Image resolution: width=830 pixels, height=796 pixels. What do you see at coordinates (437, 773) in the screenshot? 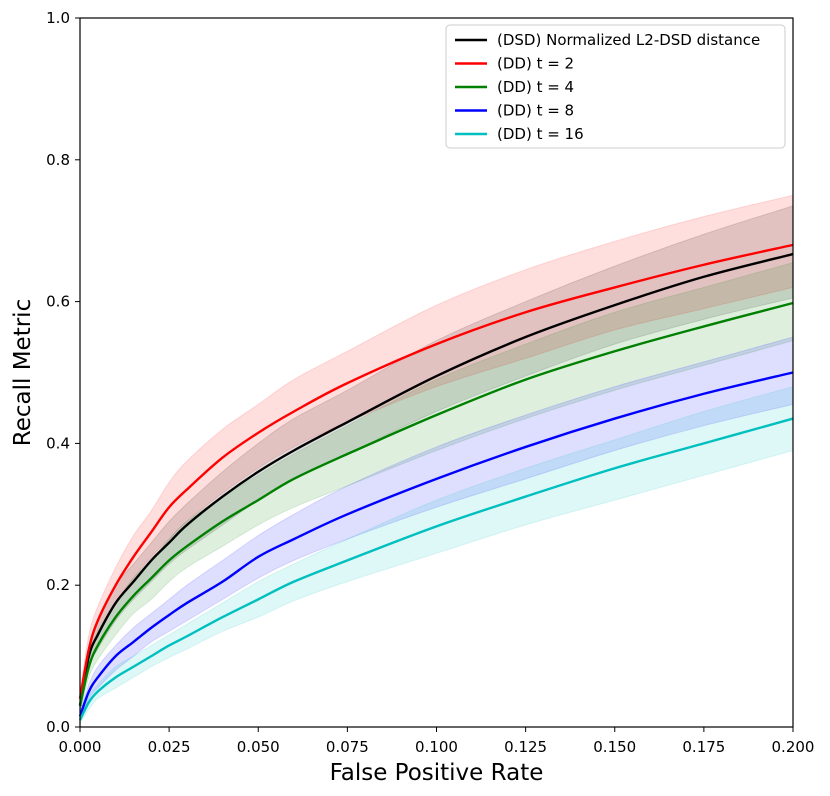
I see `x-axis-label: False Positive Rate` at bounding box center [437, 773].